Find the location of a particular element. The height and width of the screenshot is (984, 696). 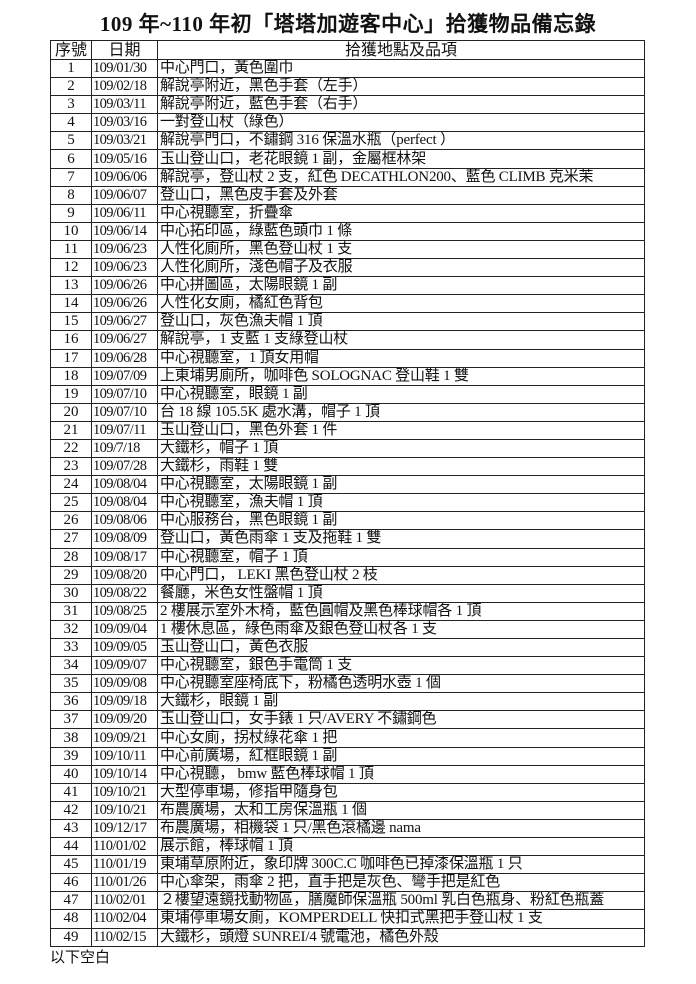

row-item: 中心視聽室，眼鏡 1 副 is located at coordinates (401, 394).